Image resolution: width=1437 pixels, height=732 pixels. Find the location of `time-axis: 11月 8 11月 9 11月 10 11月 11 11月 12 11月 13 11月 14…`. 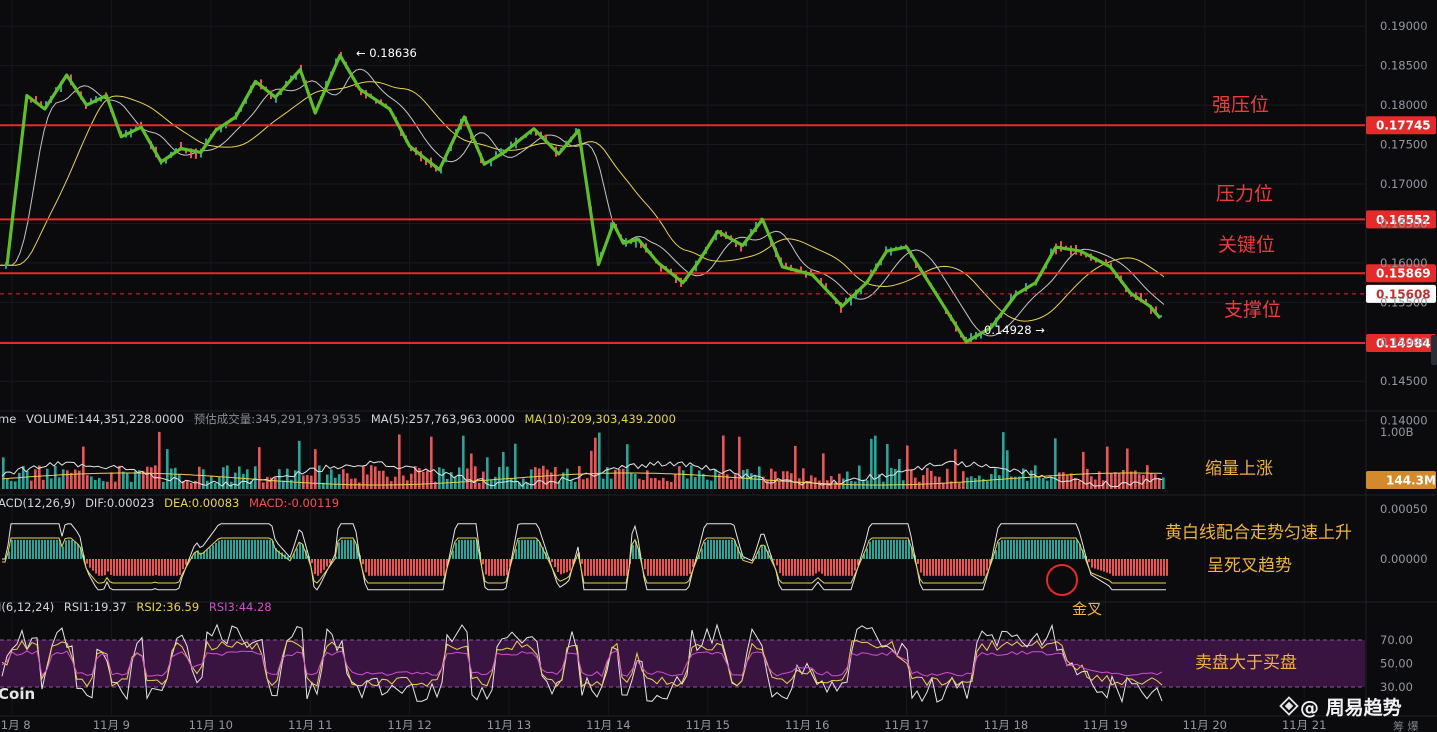

time-axis: 11月 8 11月 9 11月 10 11月 11 11月 12 11月 13 11月 14… is located at coordinates (663, 725).